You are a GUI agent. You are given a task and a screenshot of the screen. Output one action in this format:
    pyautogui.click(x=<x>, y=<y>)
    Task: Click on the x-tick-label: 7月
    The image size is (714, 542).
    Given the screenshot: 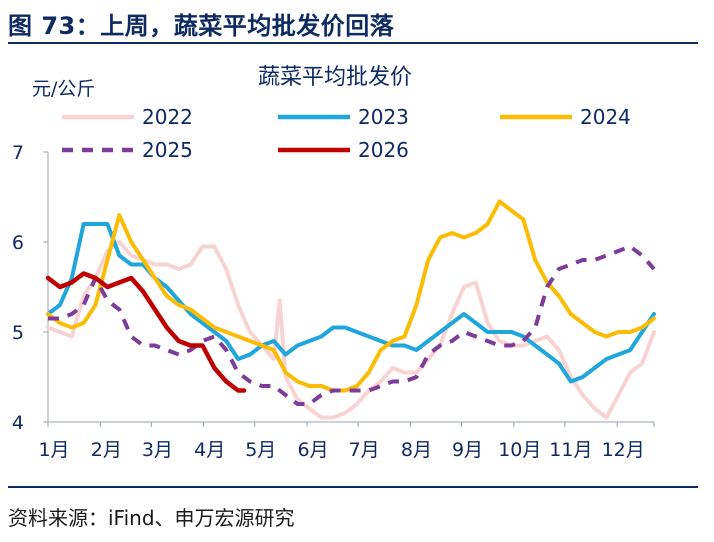 What is the action you would take?
    pyautogui.click(x=364, y=450)
    